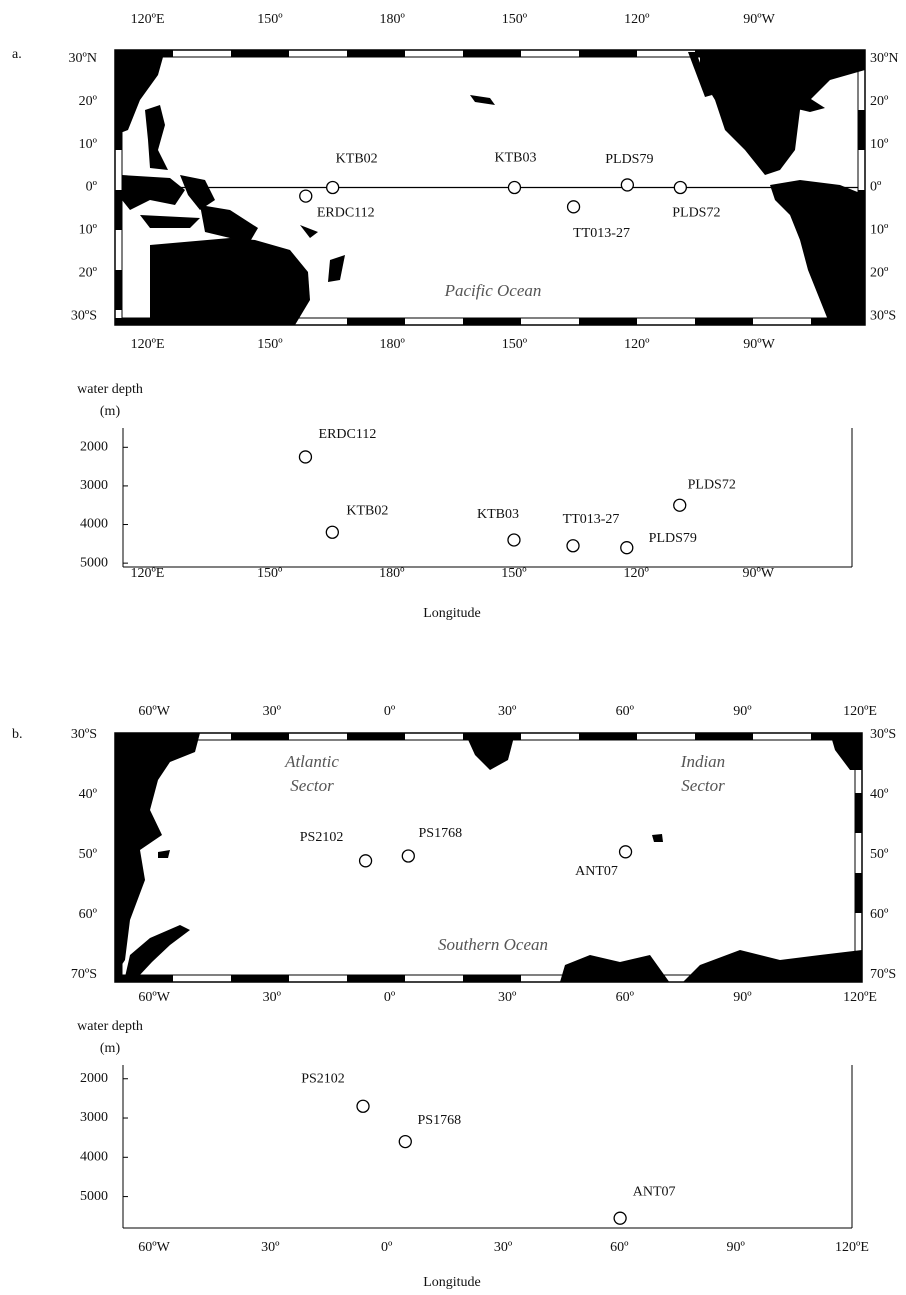  I want to click on y-tick-label: 5000, so click(94, 562).